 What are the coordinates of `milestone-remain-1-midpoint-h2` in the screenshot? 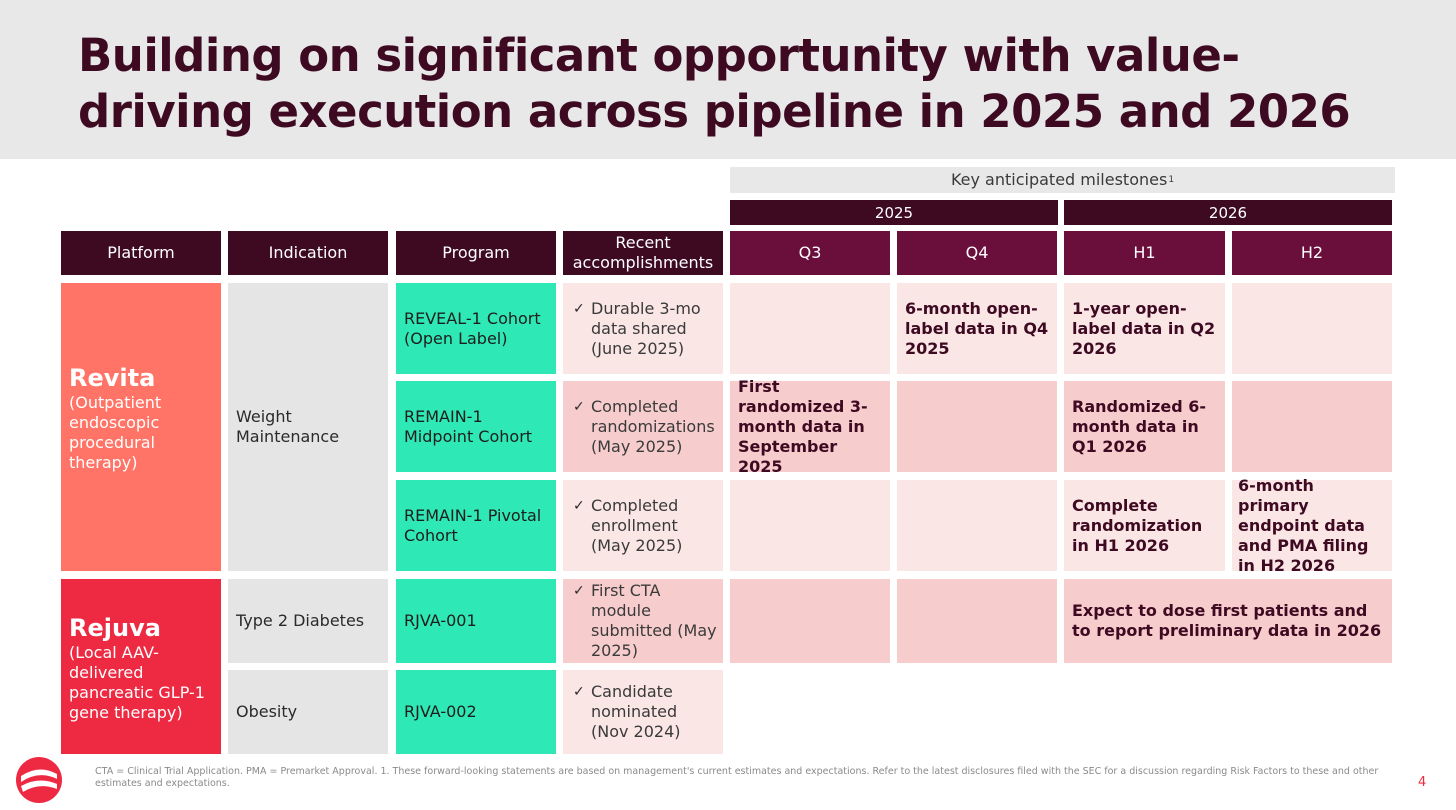 It's located at (1312, 426).